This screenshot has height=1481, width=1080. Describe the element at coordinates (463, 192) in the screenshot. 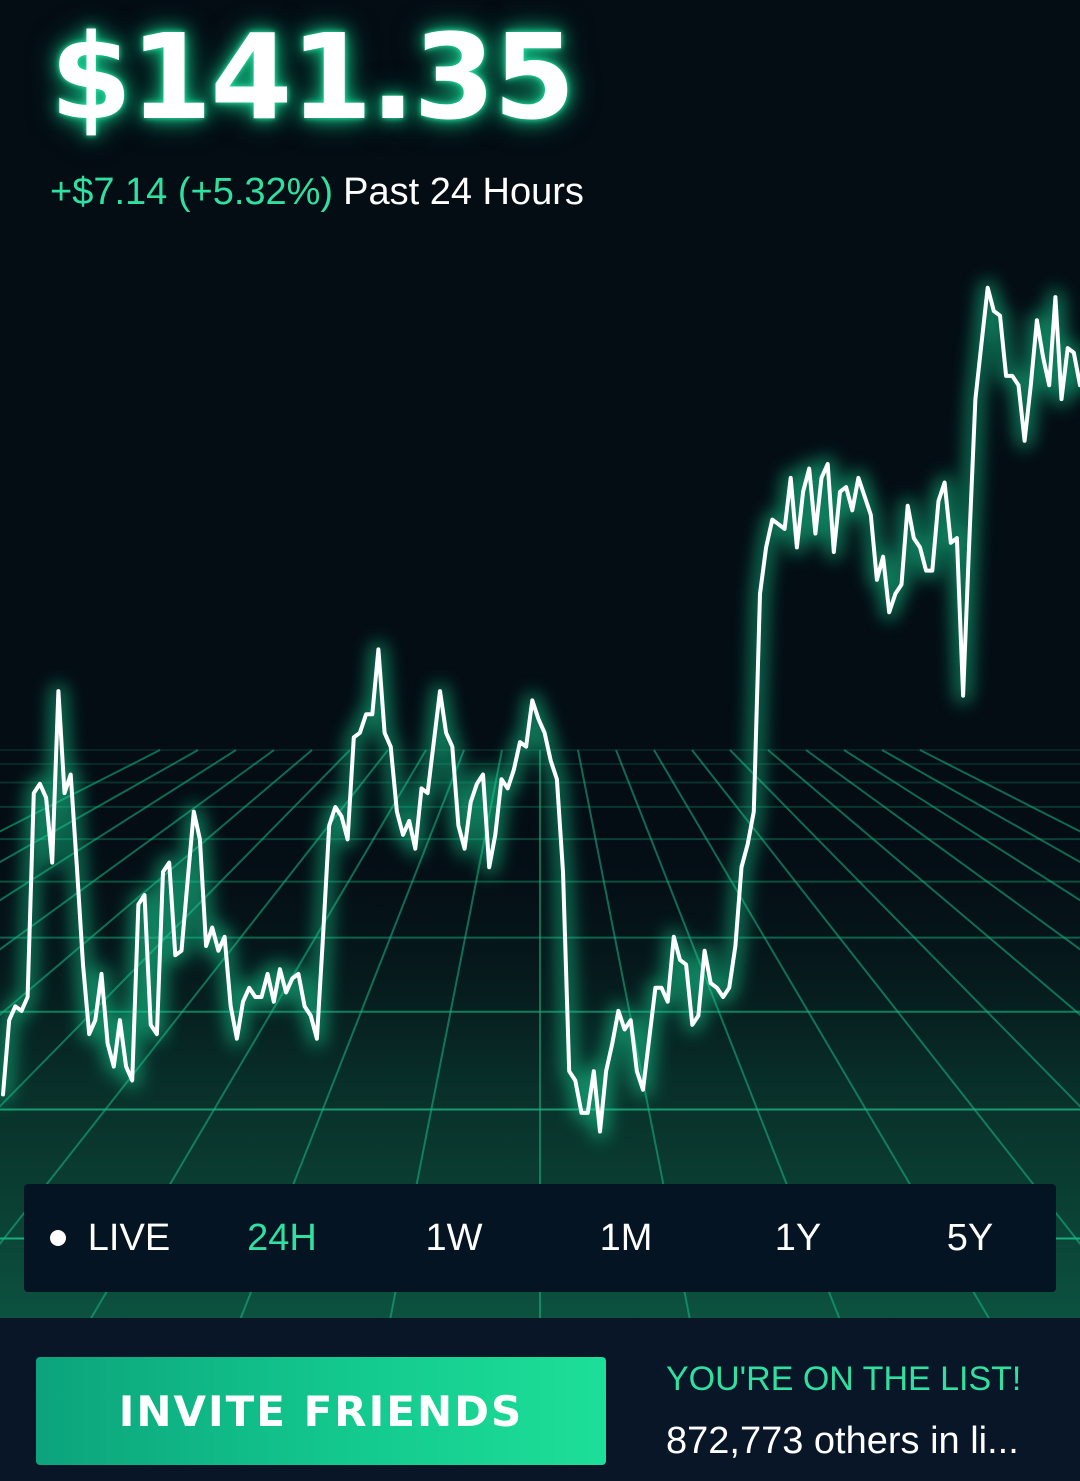

I see `price-change-period: Past 24 Hours` at that location.